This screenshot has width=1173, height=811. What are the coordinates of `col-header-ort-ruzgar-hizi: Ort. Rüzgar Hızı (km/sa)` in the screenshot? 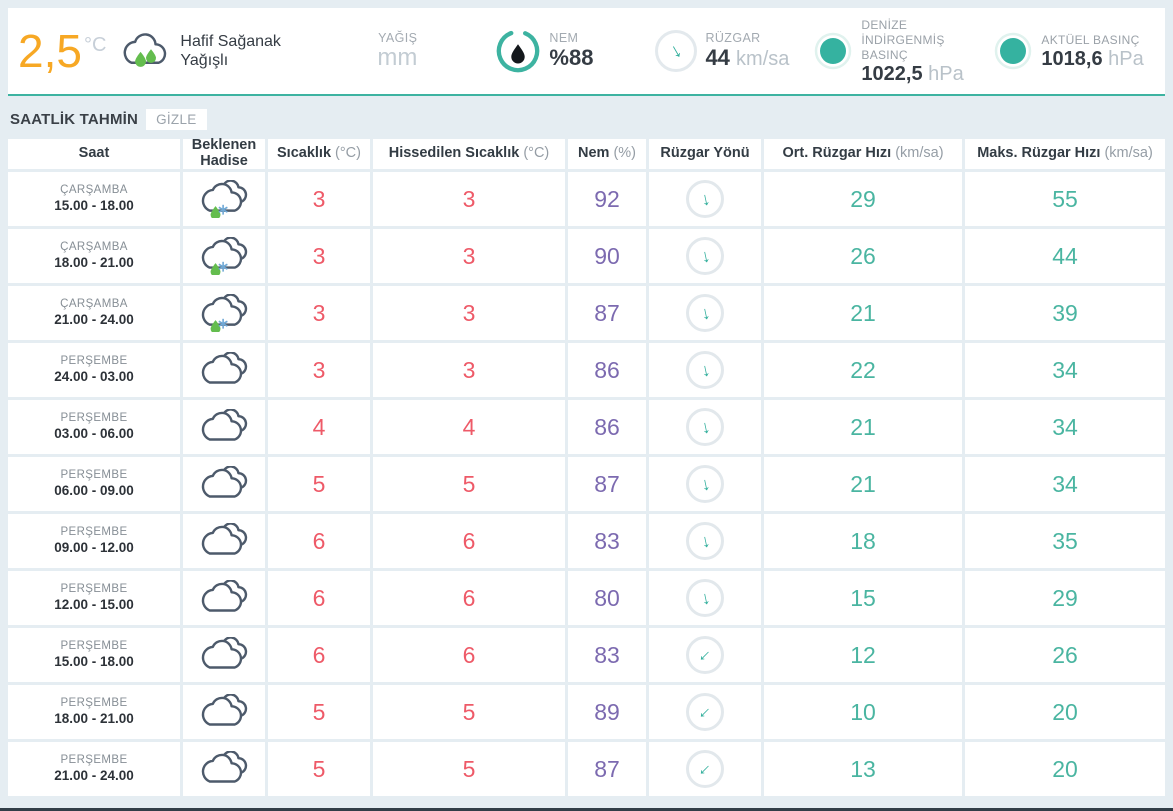 It's located at (863, 154).